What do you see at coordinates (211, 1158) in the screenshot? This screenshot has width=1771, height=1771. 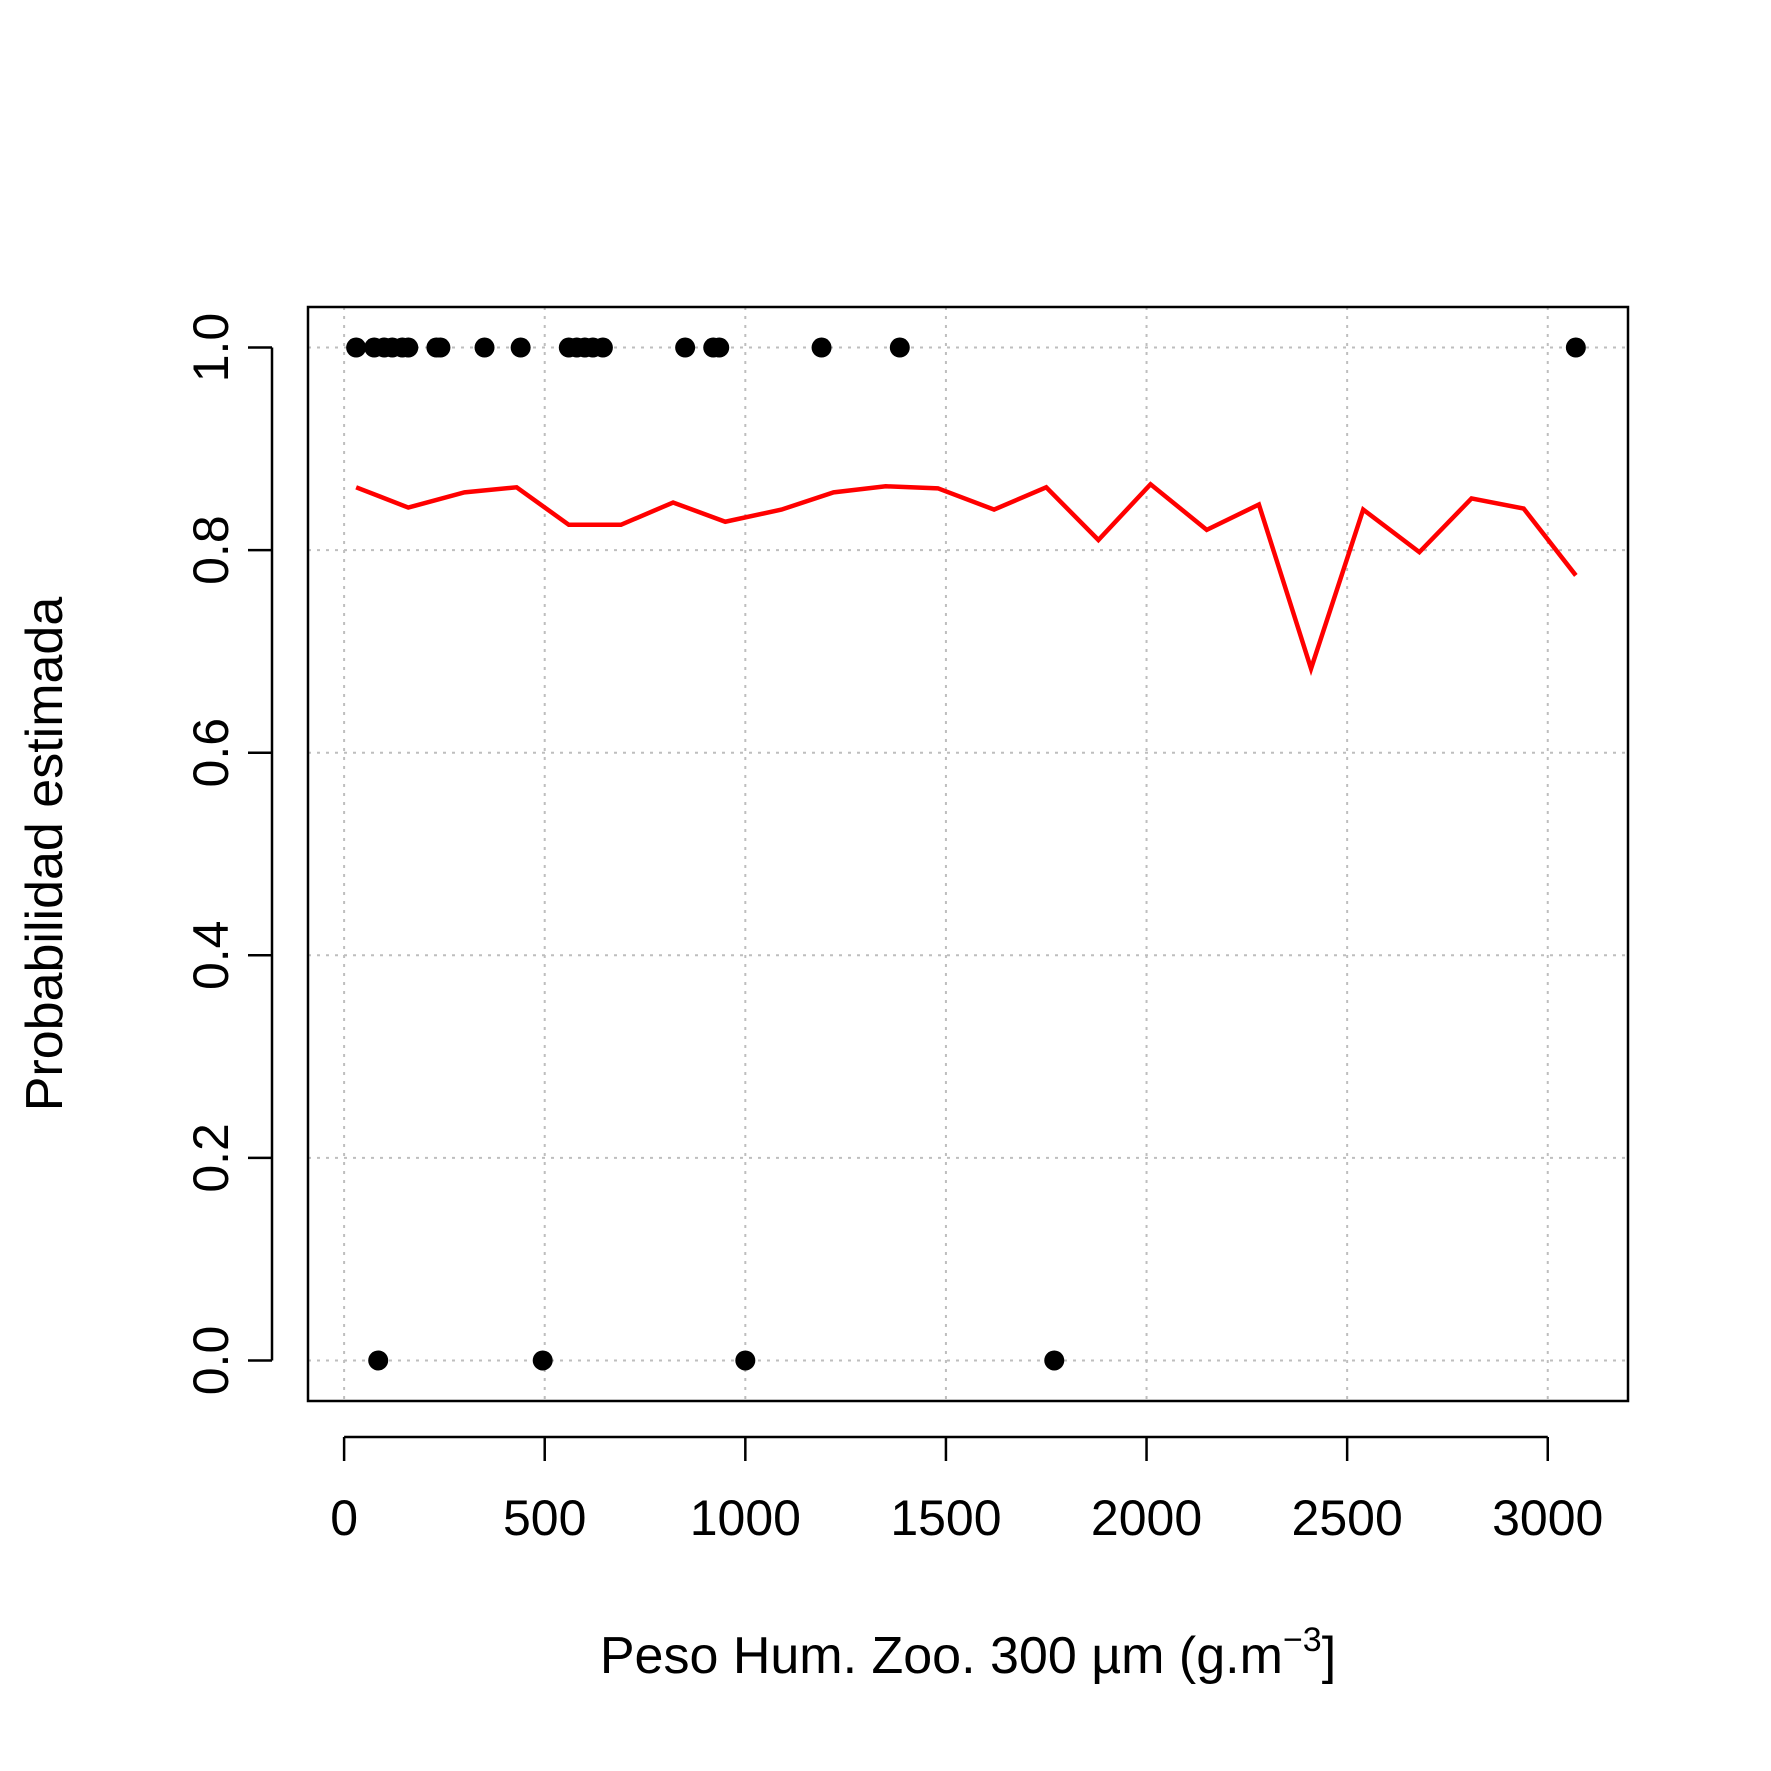 I see `y-tick-label-1: 0.2` at bounding box center [211, 1158].